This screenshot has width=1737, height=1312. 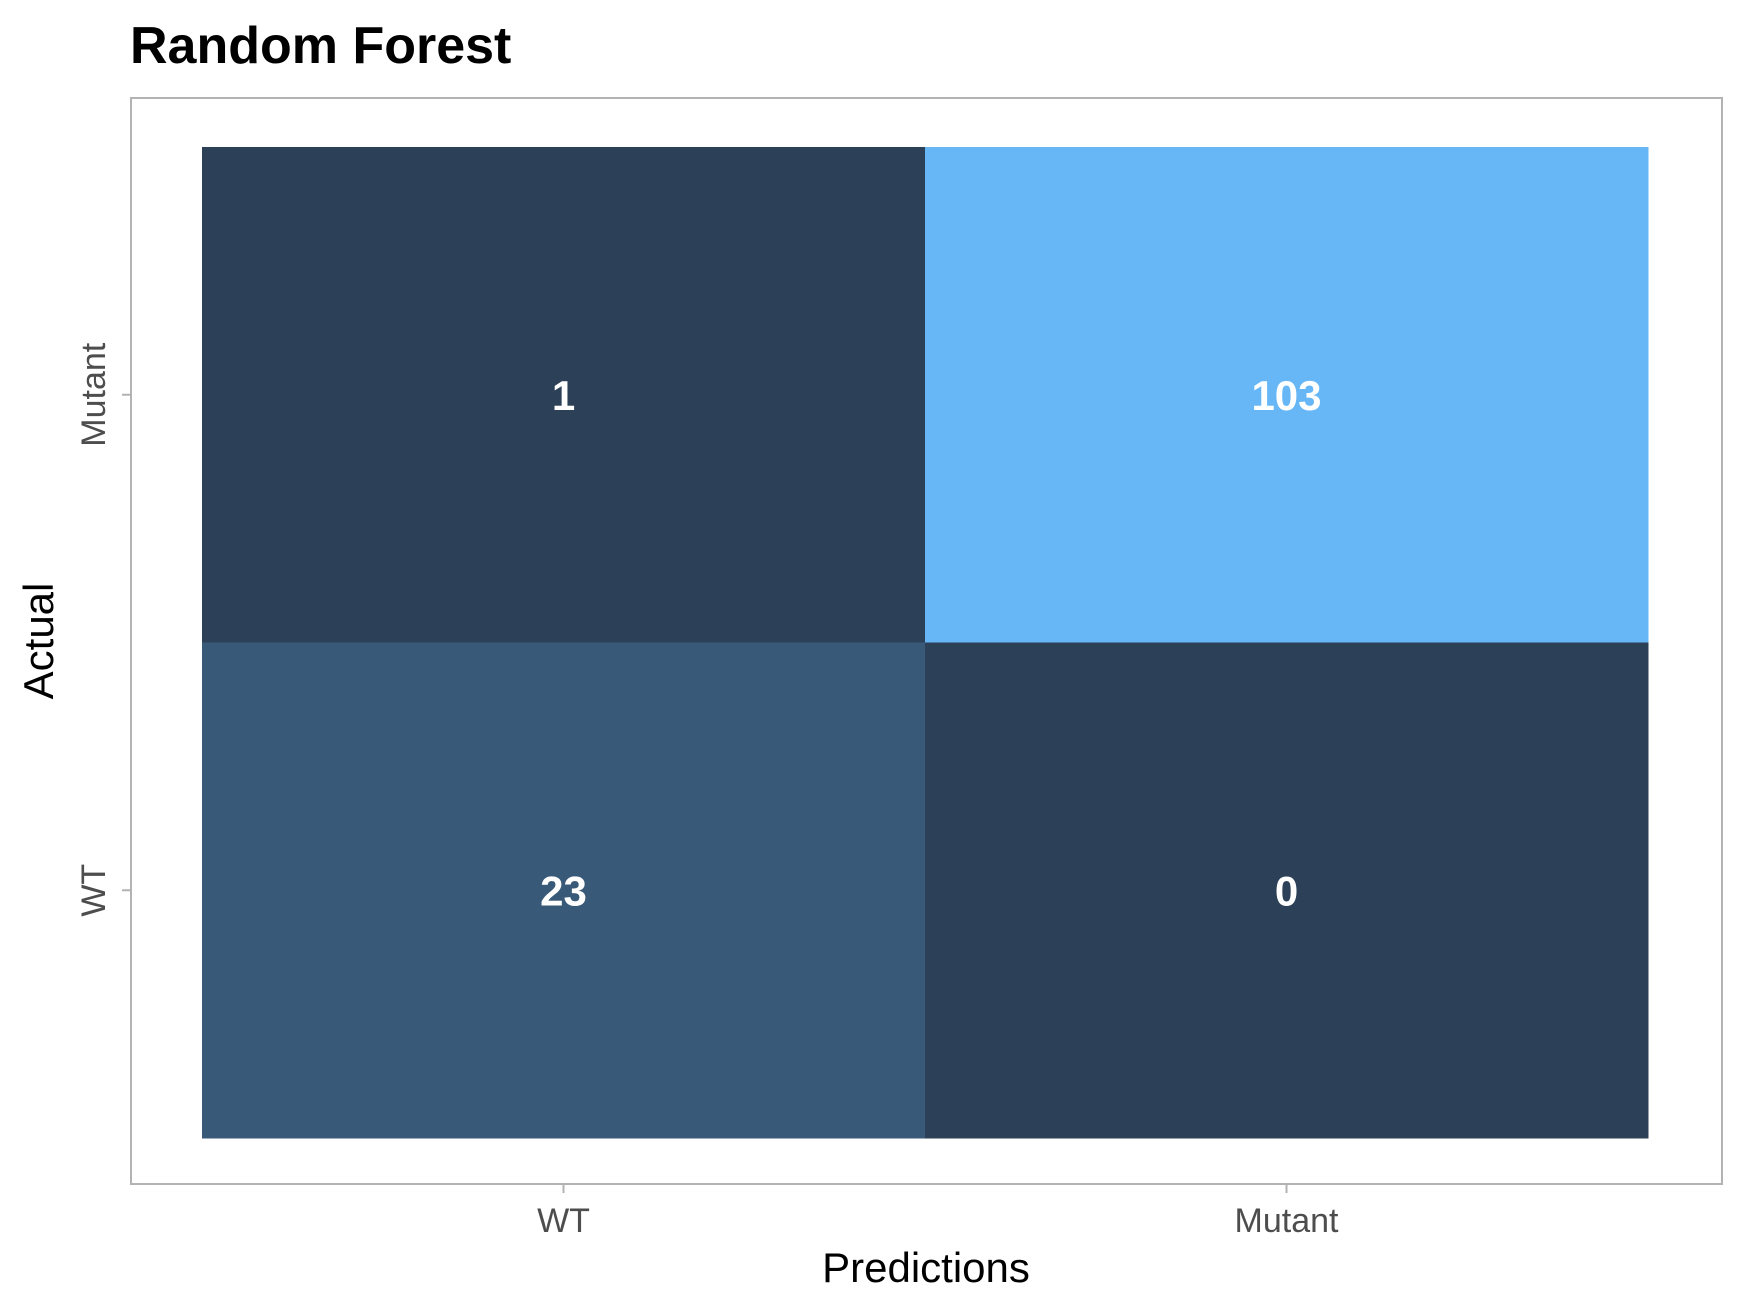 I want to click on y-axis-title: Actual, so click(x=38, y=641).